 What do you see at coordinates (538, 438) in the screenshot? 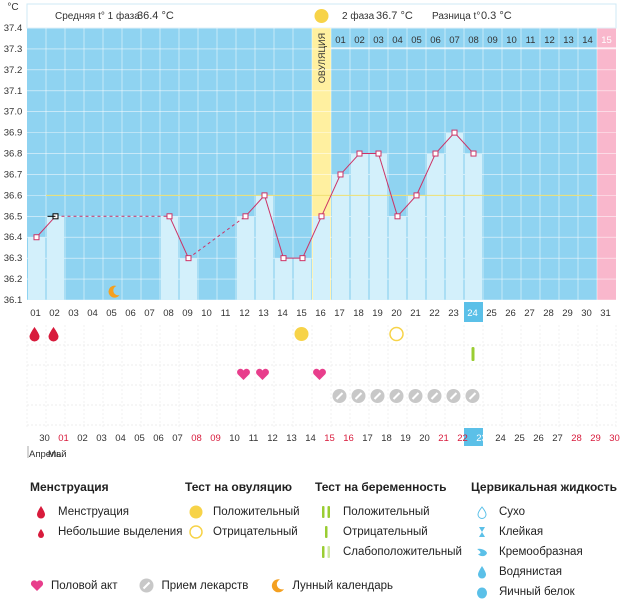
I see `calendar-day-label: 26` at bounding box center [538, 438].